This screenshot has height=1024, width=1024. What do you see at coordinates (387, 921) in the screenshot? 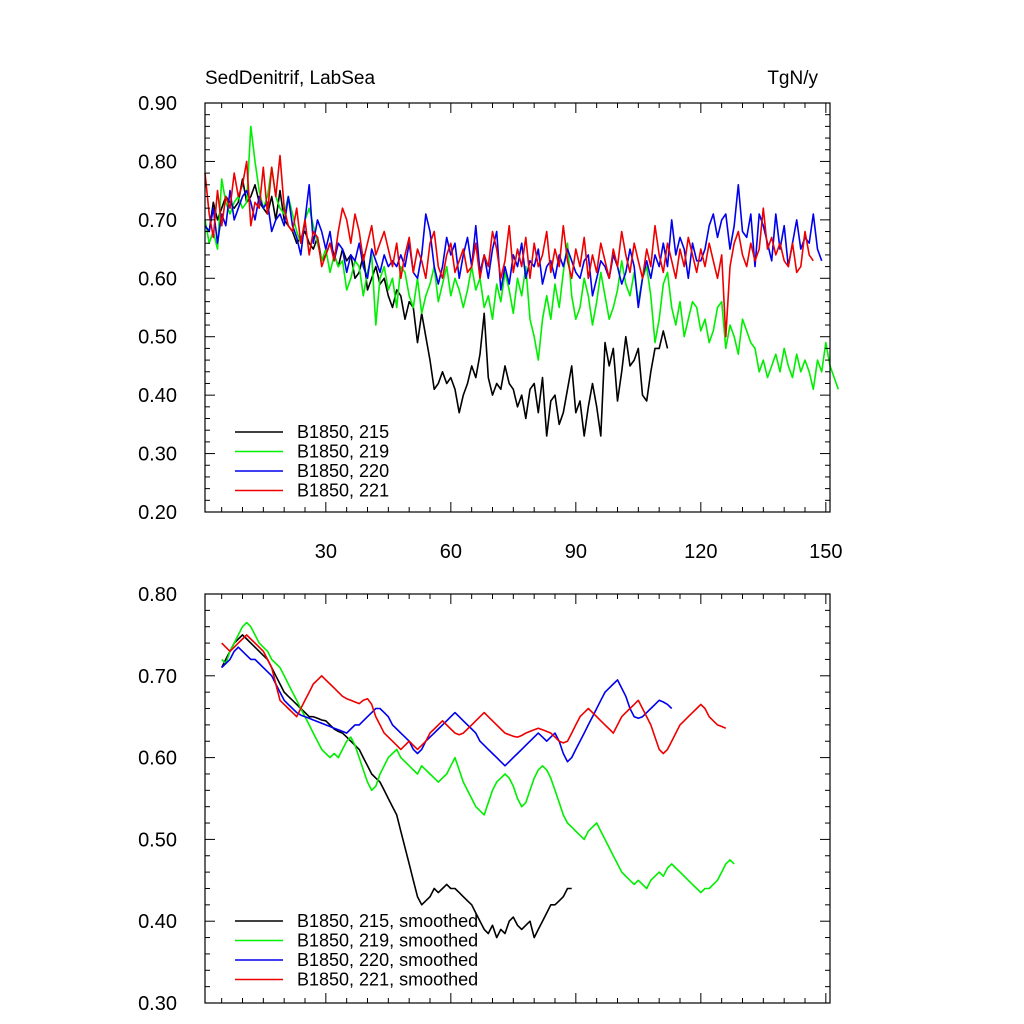
I see `legend-label-215: B1850, 215, smoothed` at bounding box center [387, 921].